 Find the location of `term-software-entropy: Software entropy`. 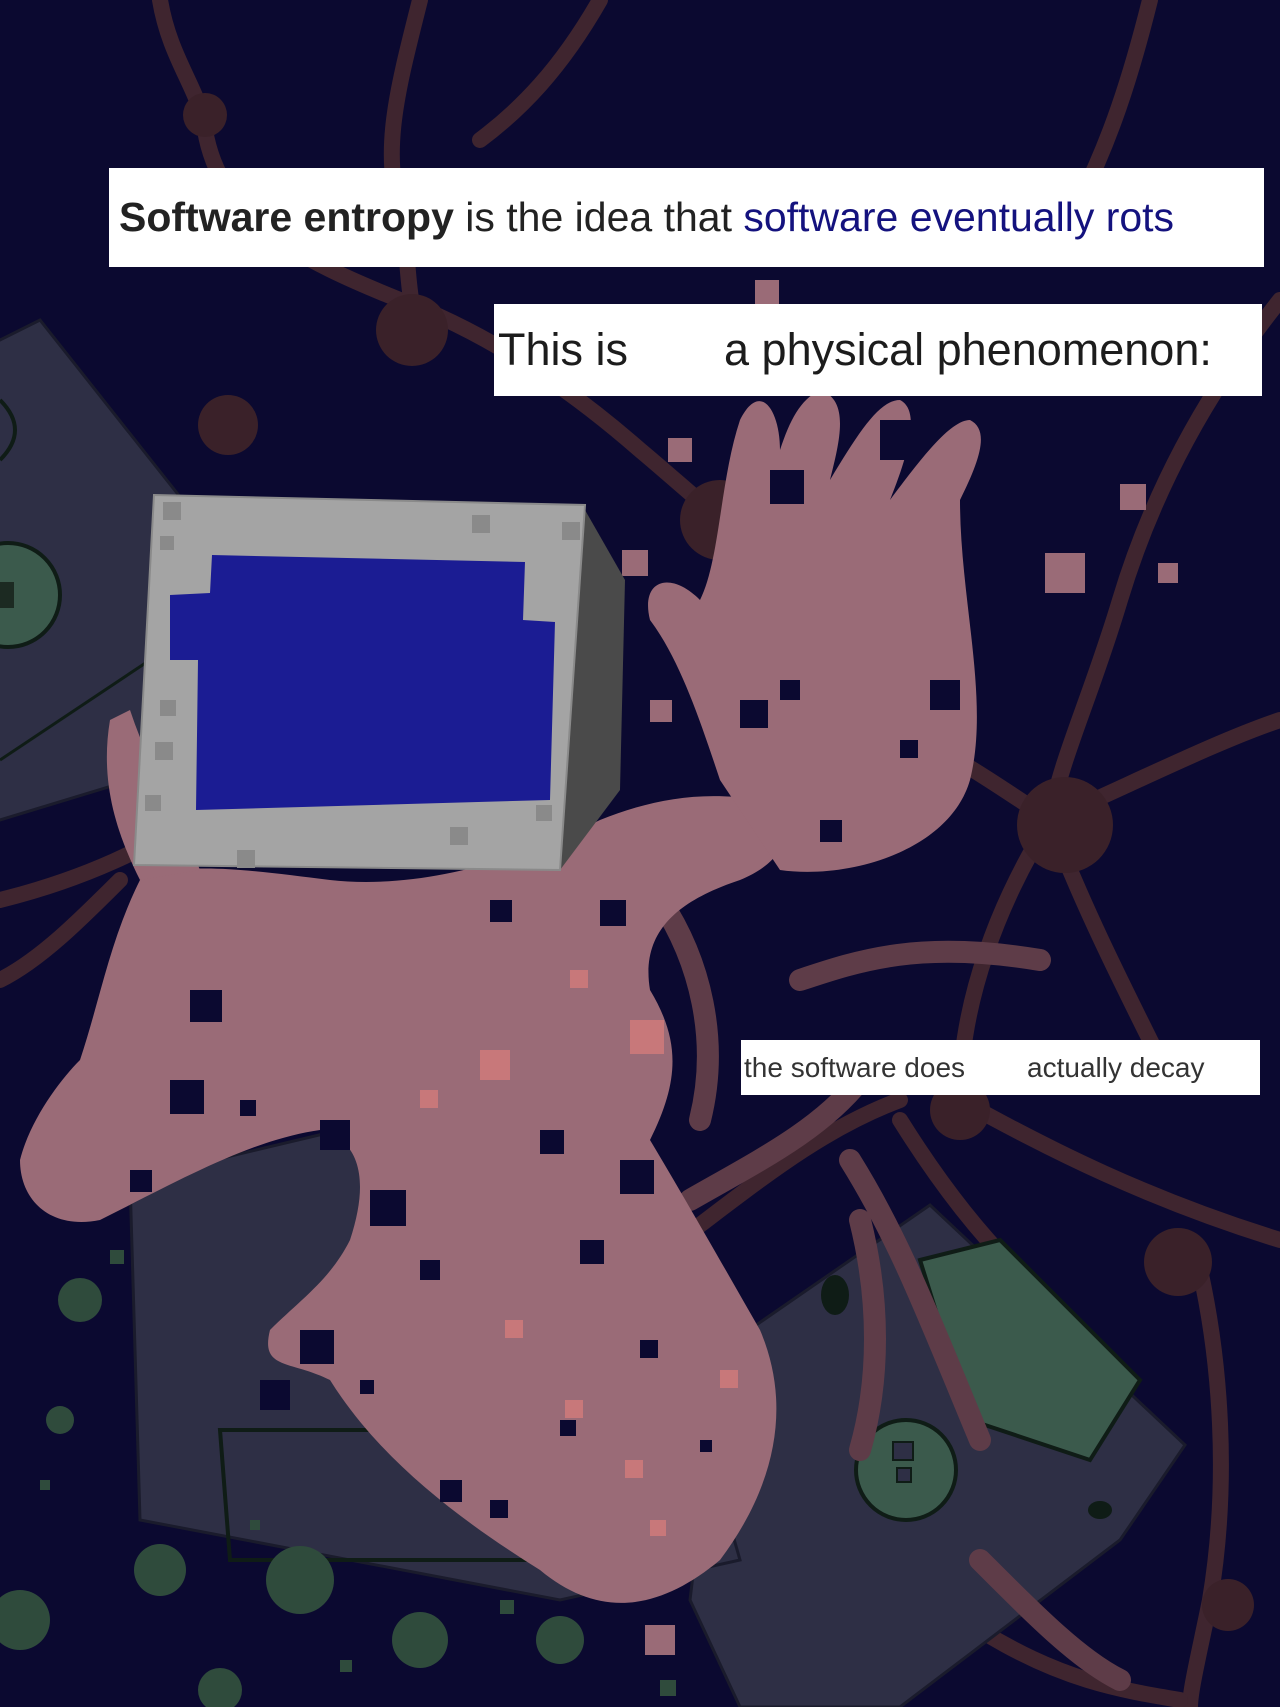

term-software-entropy: Software entropy is located at coordinates (286, 217).